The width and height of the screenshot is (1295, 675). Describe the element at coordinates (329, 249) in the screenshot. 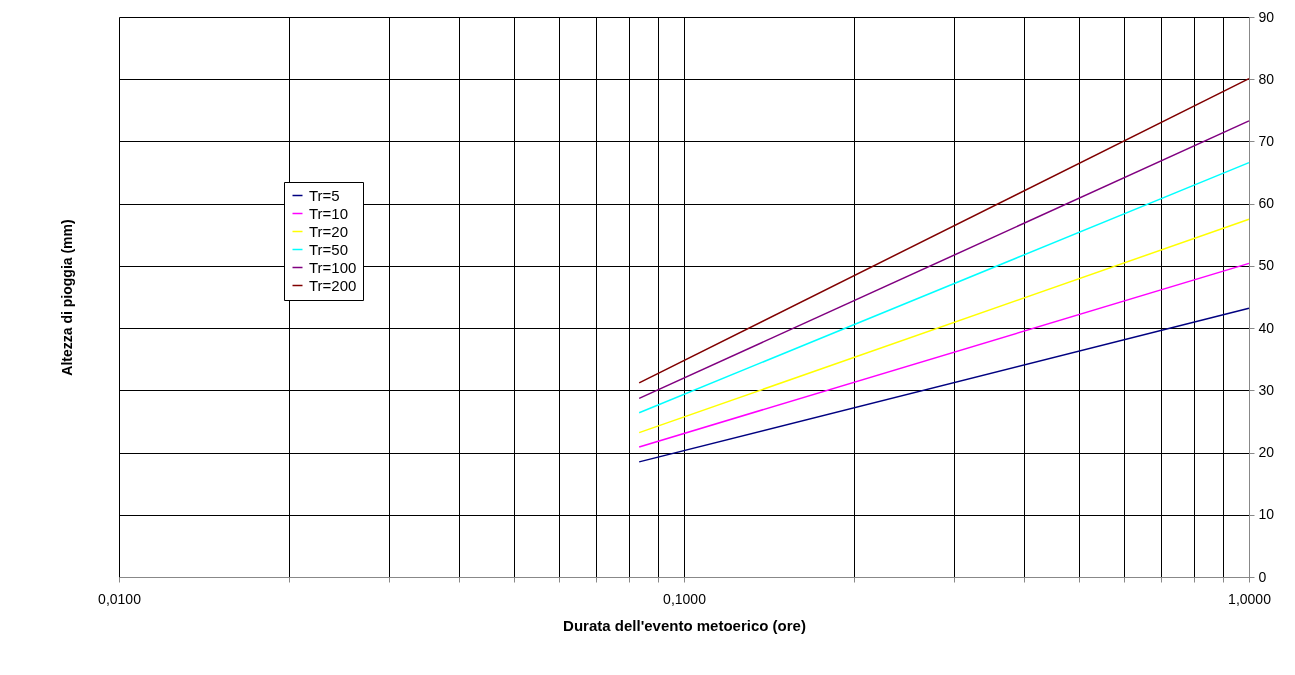

I see `legend-label: Tr=50` at that location.